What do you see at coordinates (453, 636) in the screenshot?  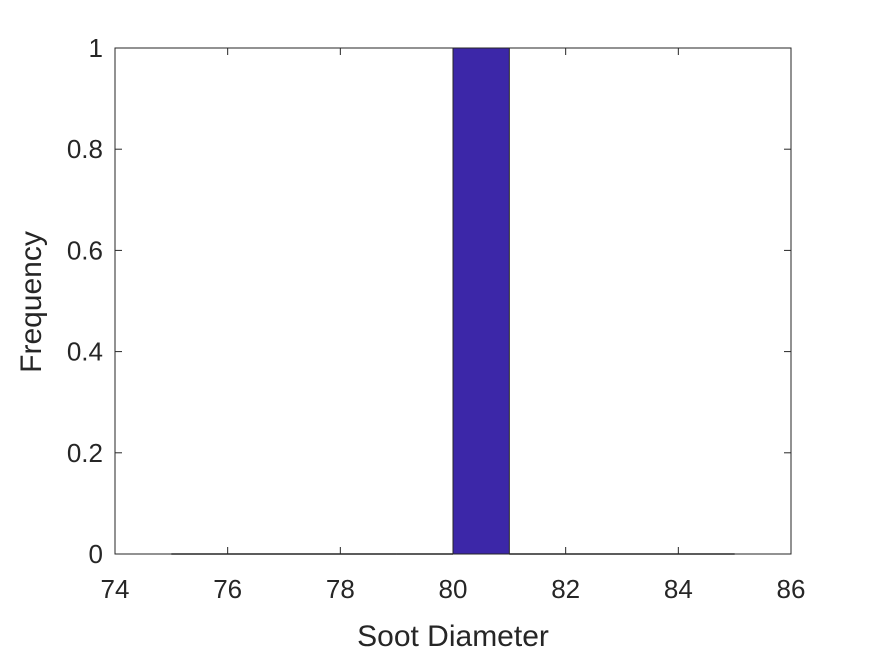 I see `x-axis-label: Soot Diameter` at bounding box center [453, 636].